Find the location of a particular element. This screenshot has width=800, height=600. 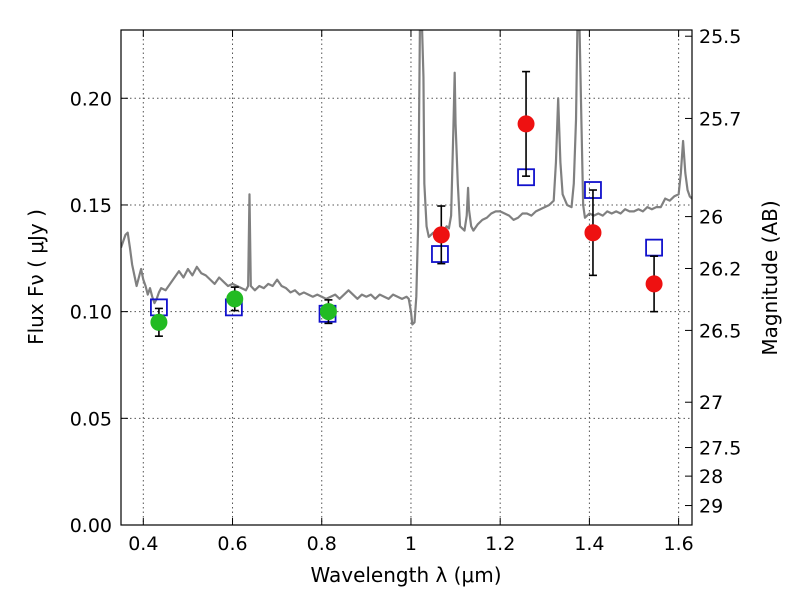

y-tick-label: 0.00 is located at coordinates (91, 526).